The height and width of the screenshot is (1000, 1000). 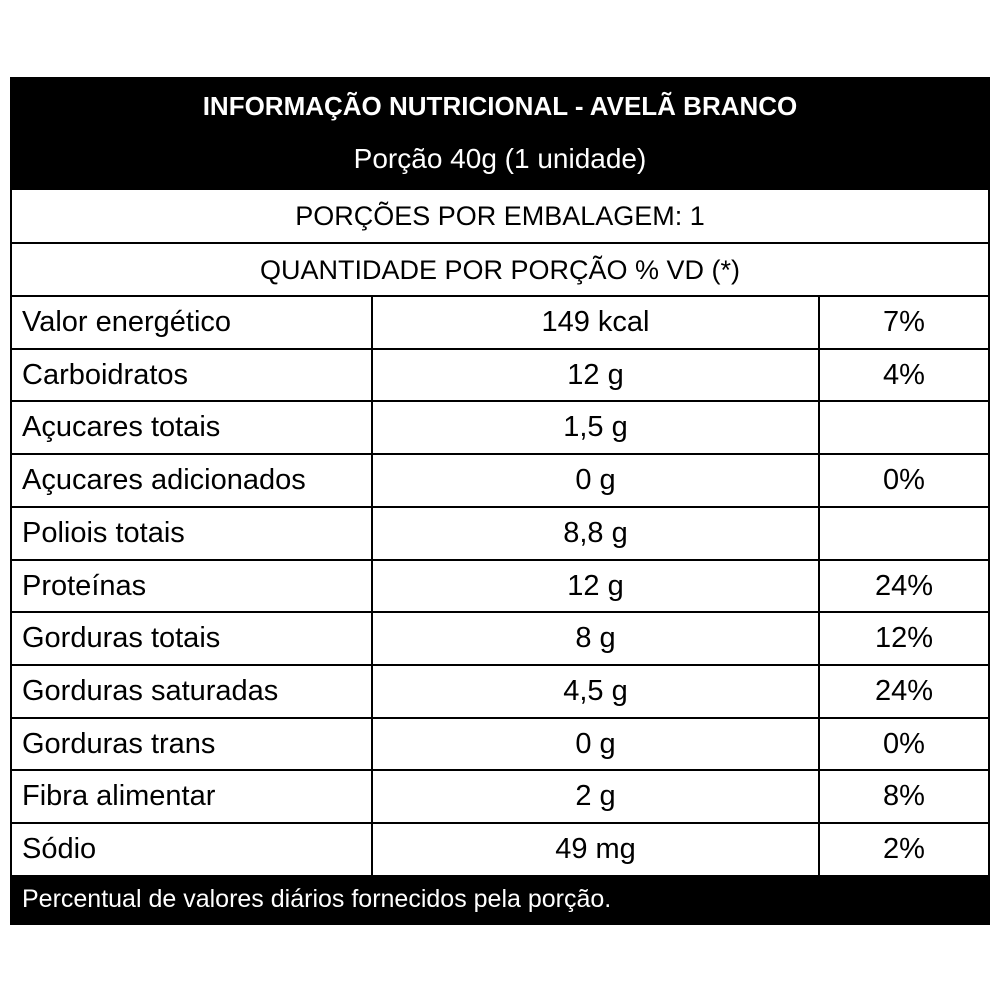 What do you see at coordinates (596, 690) in the screenshot?
I see `amount: 4,5 g` at bounding box center [596, 690].